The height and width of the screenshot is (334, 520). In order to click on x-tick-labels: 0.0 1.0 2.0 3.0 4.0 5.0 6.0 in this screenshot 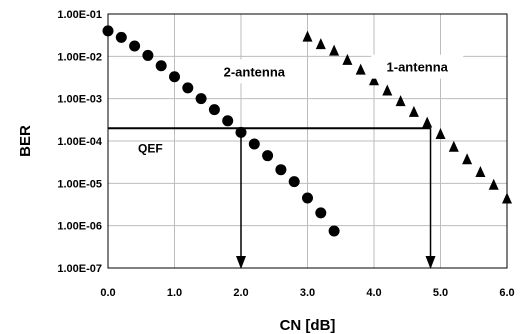, I will do `click(307, 293)`.